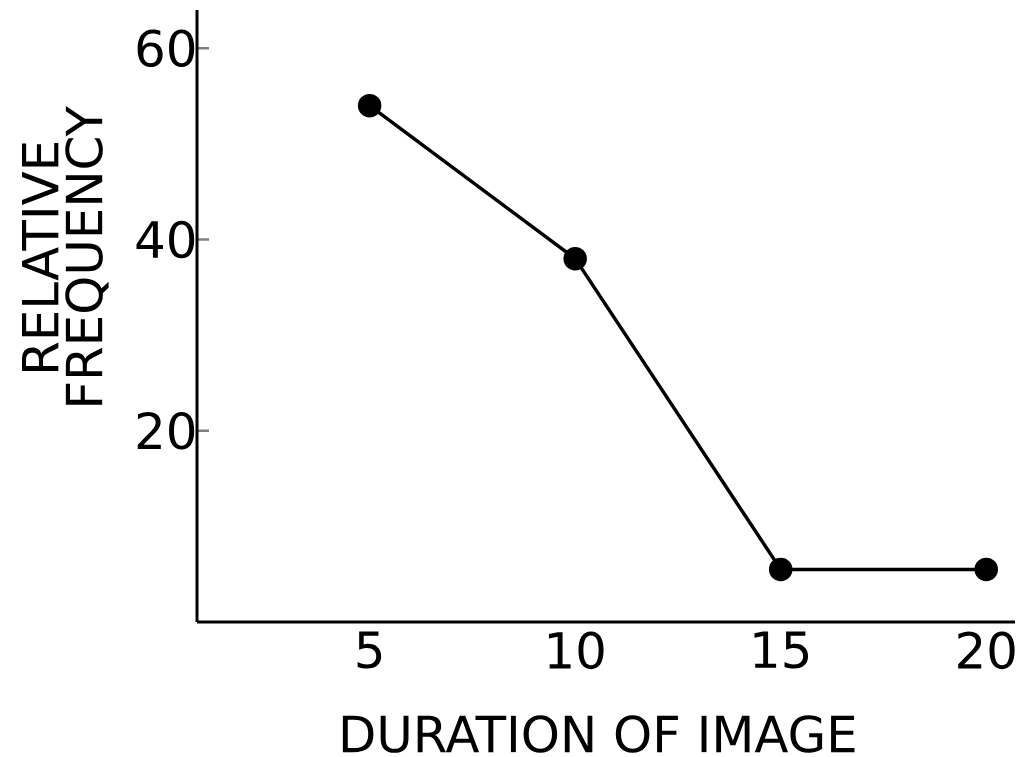 This screenshot has height=757, width=1031. I want to click on x-tick-label: 5, so click(369, 650).